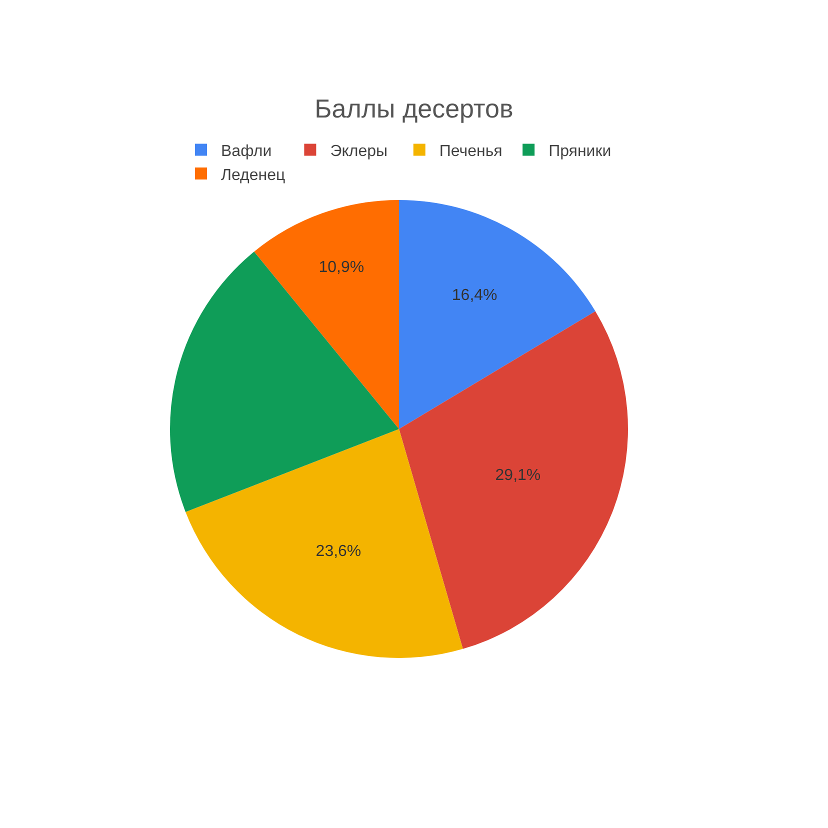 This screenshot has width=828, height=828. I want to click on chart-title: Баллы десертов, so click(414, 109).